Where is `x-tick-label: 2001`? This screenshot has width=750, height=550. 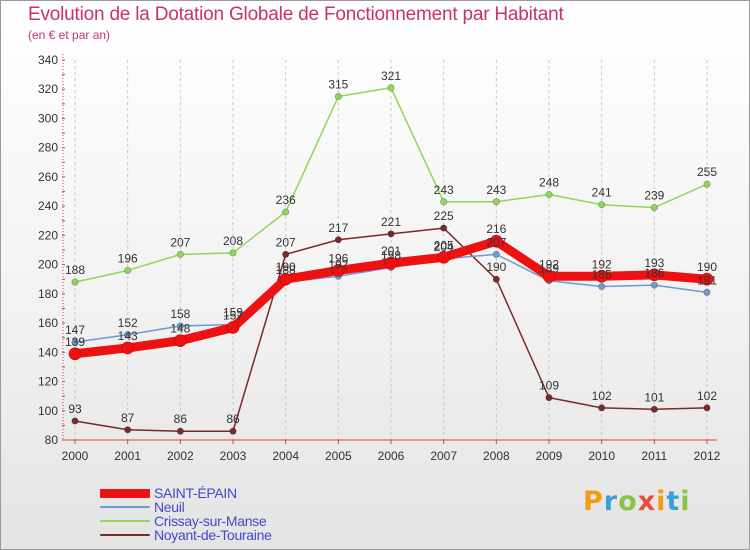 x-tick-label: 2001 is located at coordinates (127, 456).